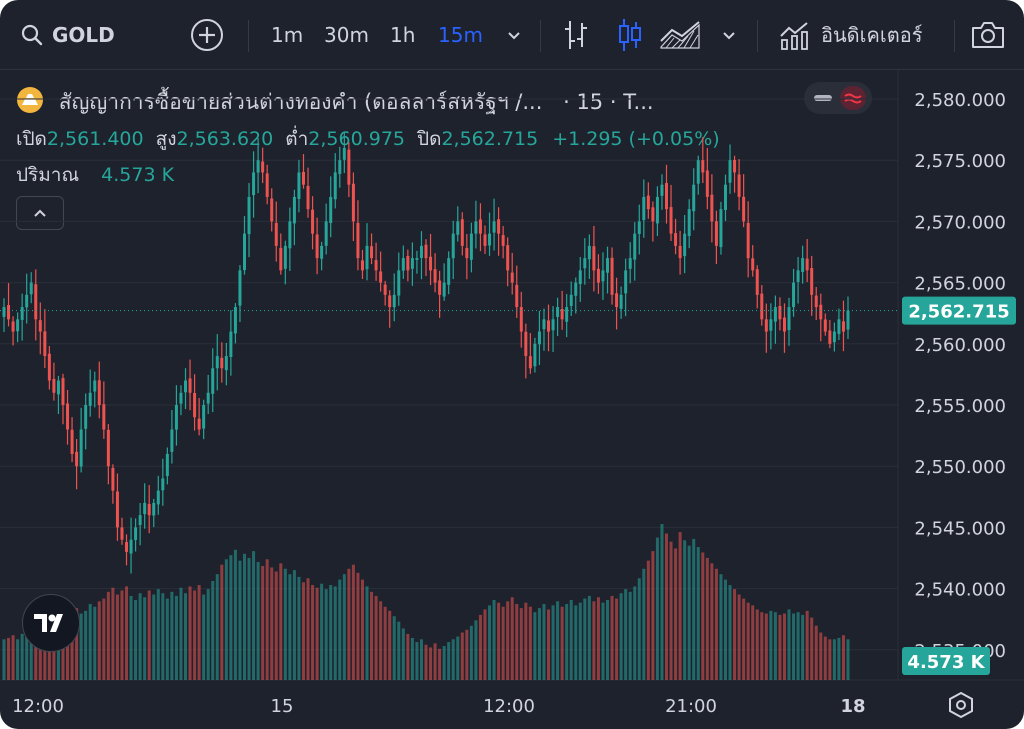 Image resolution: width=1024 pixels, height=729 pixels. I want to click on time-axis-label: 21:00, so click(691, 706).